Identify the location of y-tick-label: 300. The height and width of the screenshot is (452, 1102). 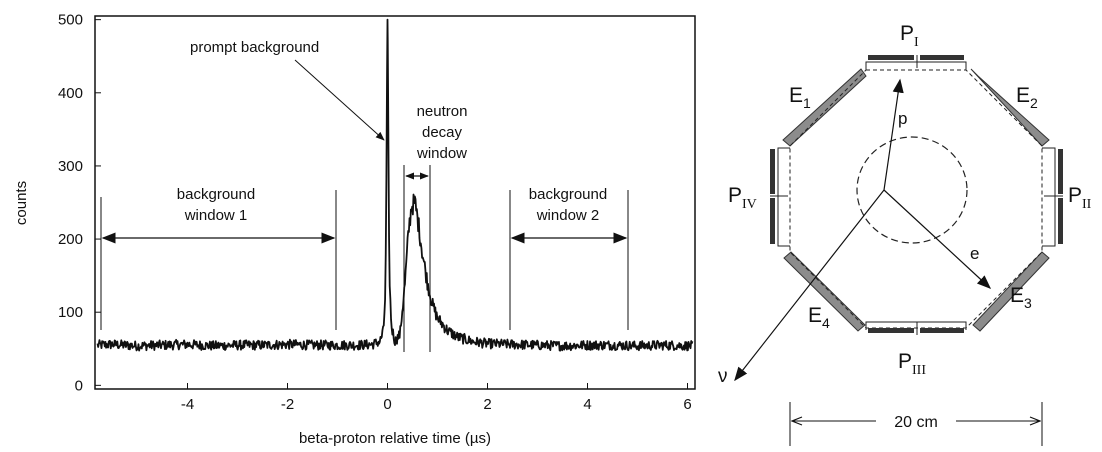
(70, 166).